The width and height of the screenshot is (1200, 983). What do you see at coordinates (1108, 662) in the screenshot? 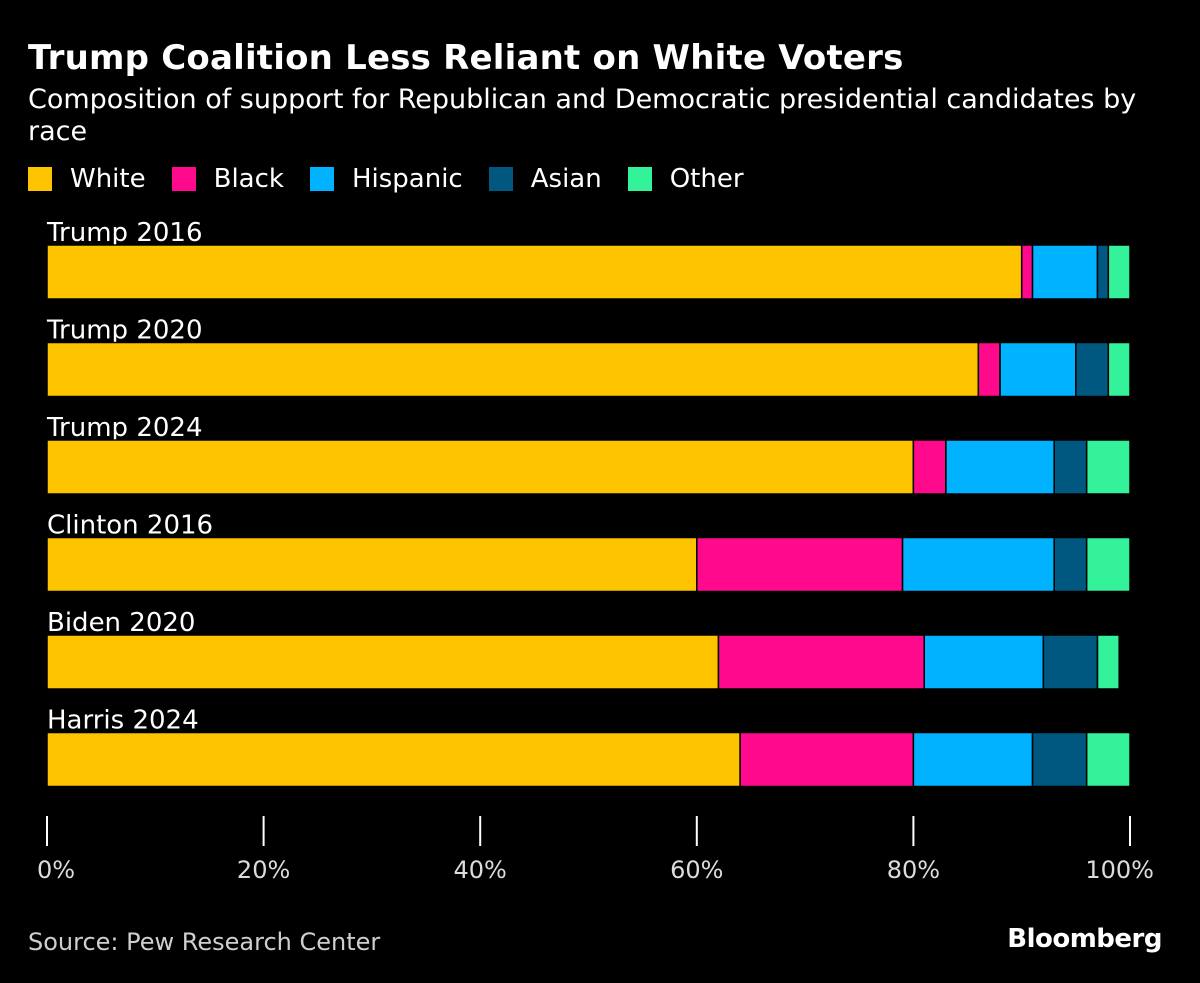
I see `bar-segment-biden-2020-other` at bounding box center [1108, 662].